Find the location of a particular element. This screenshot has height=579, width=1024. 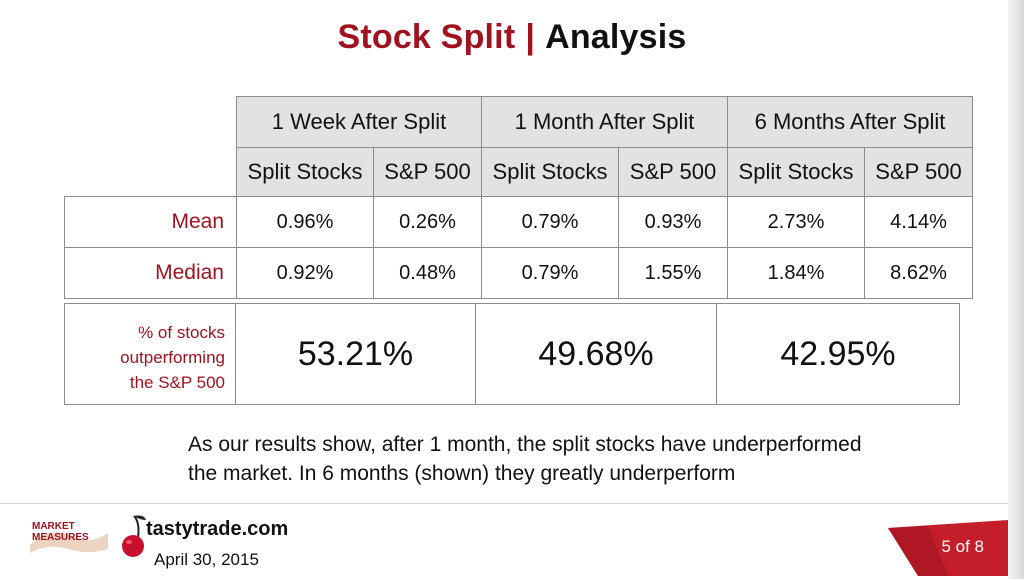

logo-text: MARKET MEASURES is located at coordinates (60, 532).